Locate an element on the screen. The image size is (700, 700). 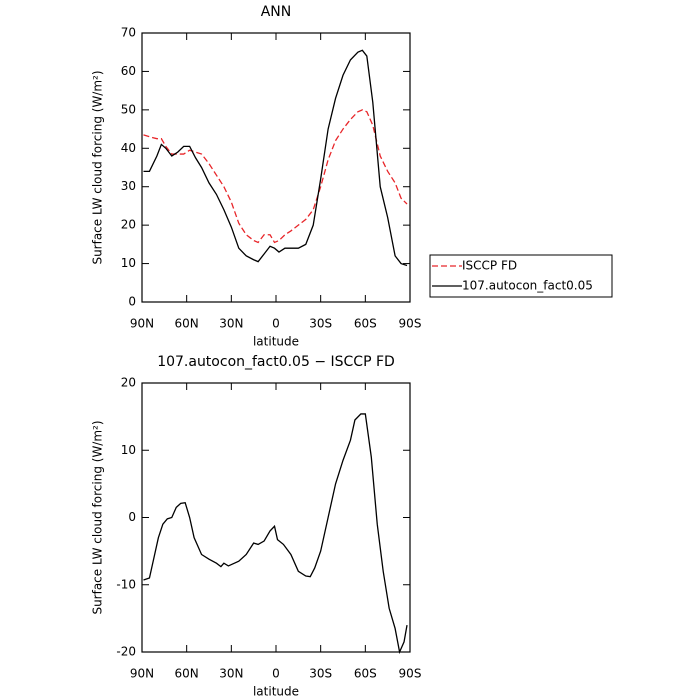
y-tick-label: 30 is located at coordinates (128, 186).